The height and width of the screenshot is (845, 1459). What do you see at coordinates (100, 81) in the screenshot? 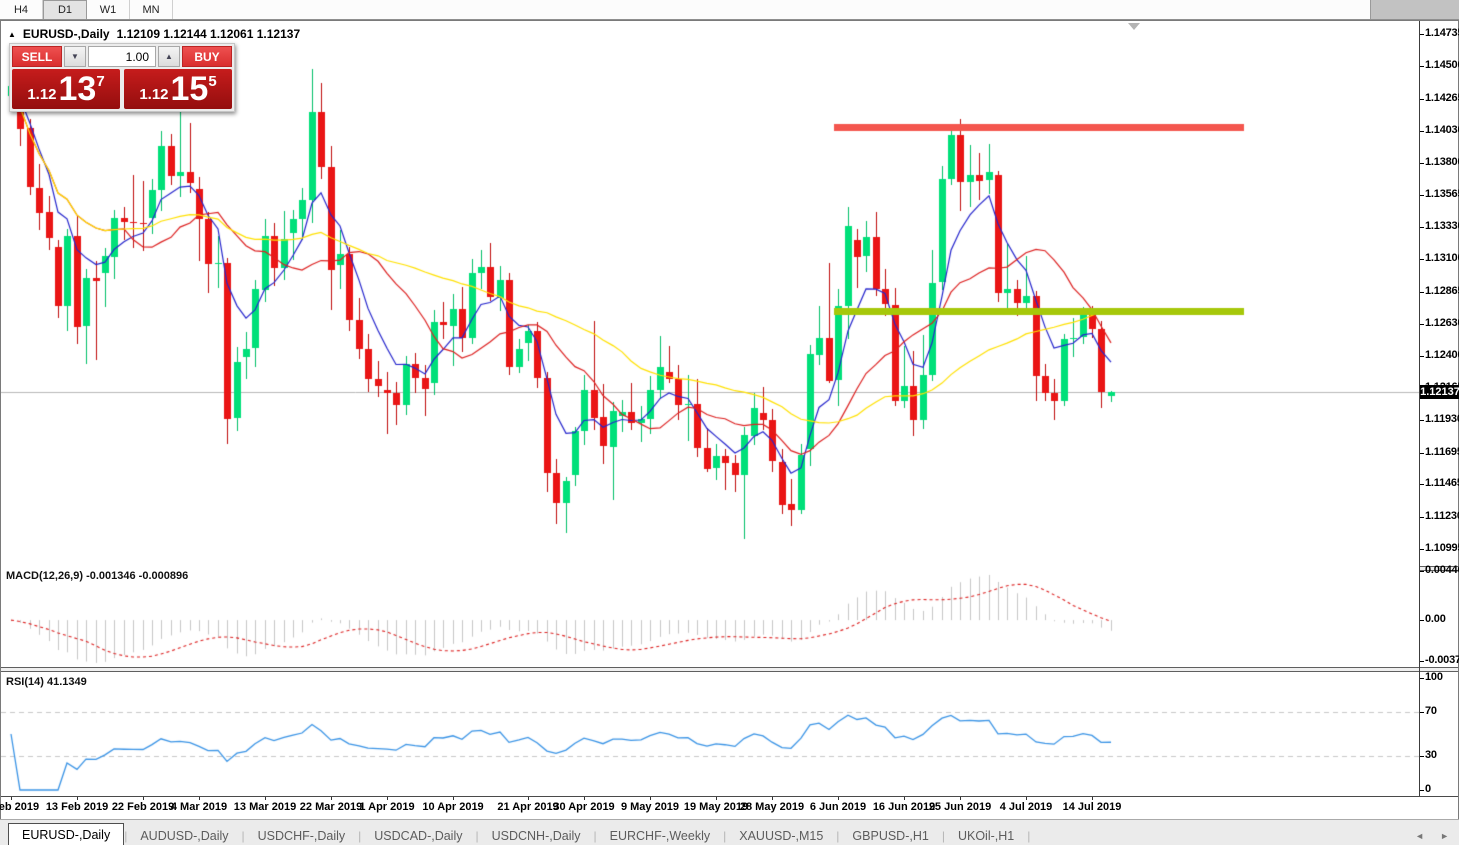
I see `sell-price-sup: 7` at bounding box center [100, 81].